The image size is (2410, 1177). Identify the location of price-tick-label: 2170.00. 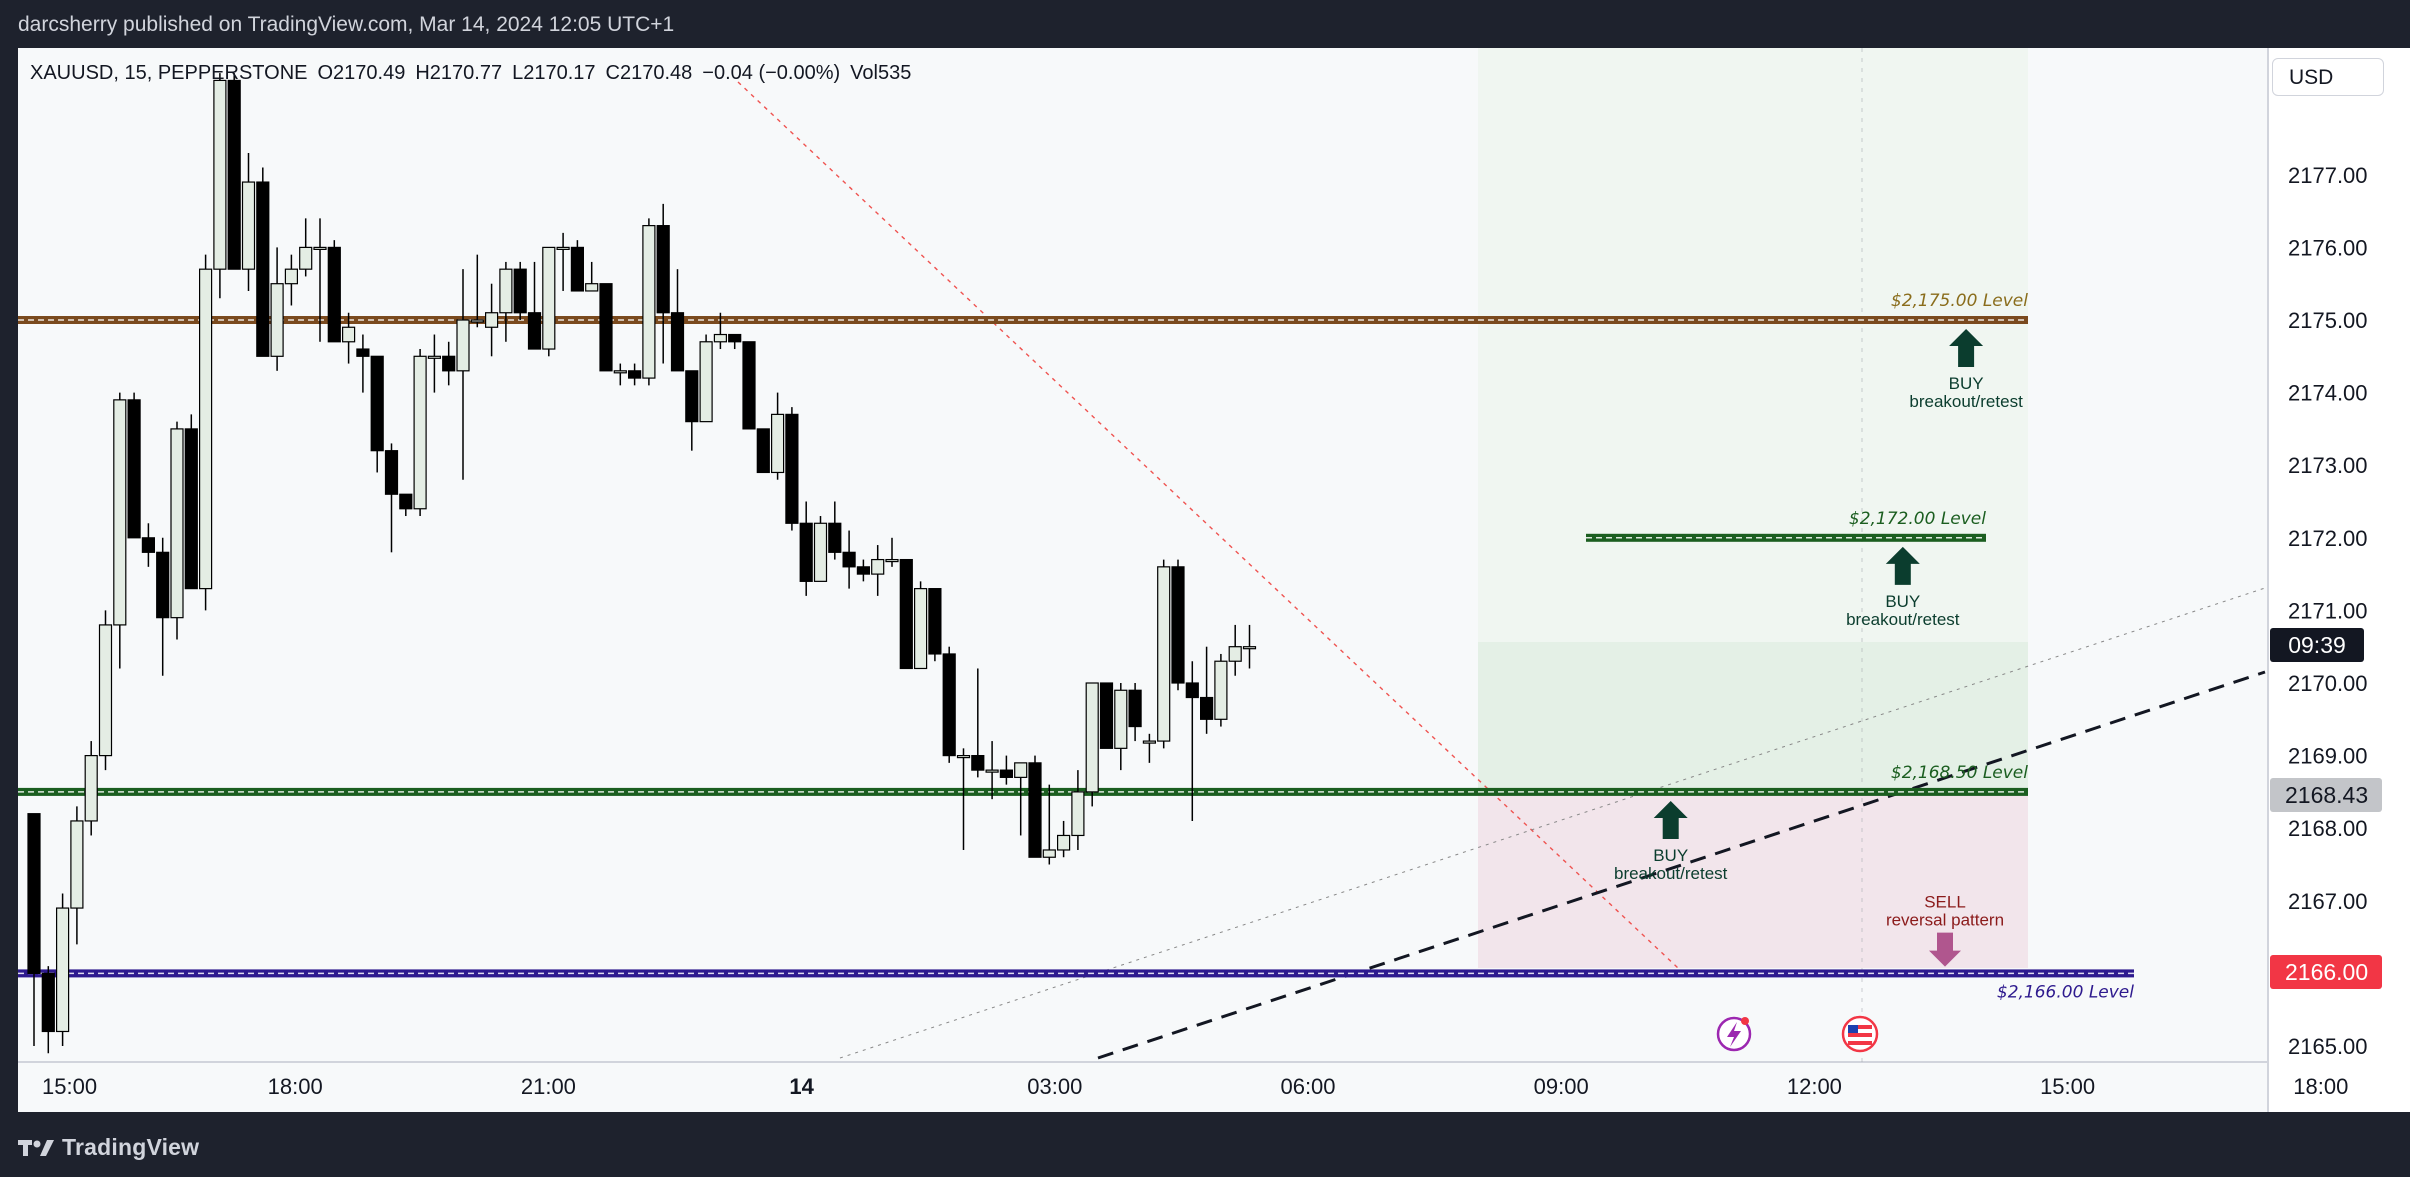
(2328, 683).